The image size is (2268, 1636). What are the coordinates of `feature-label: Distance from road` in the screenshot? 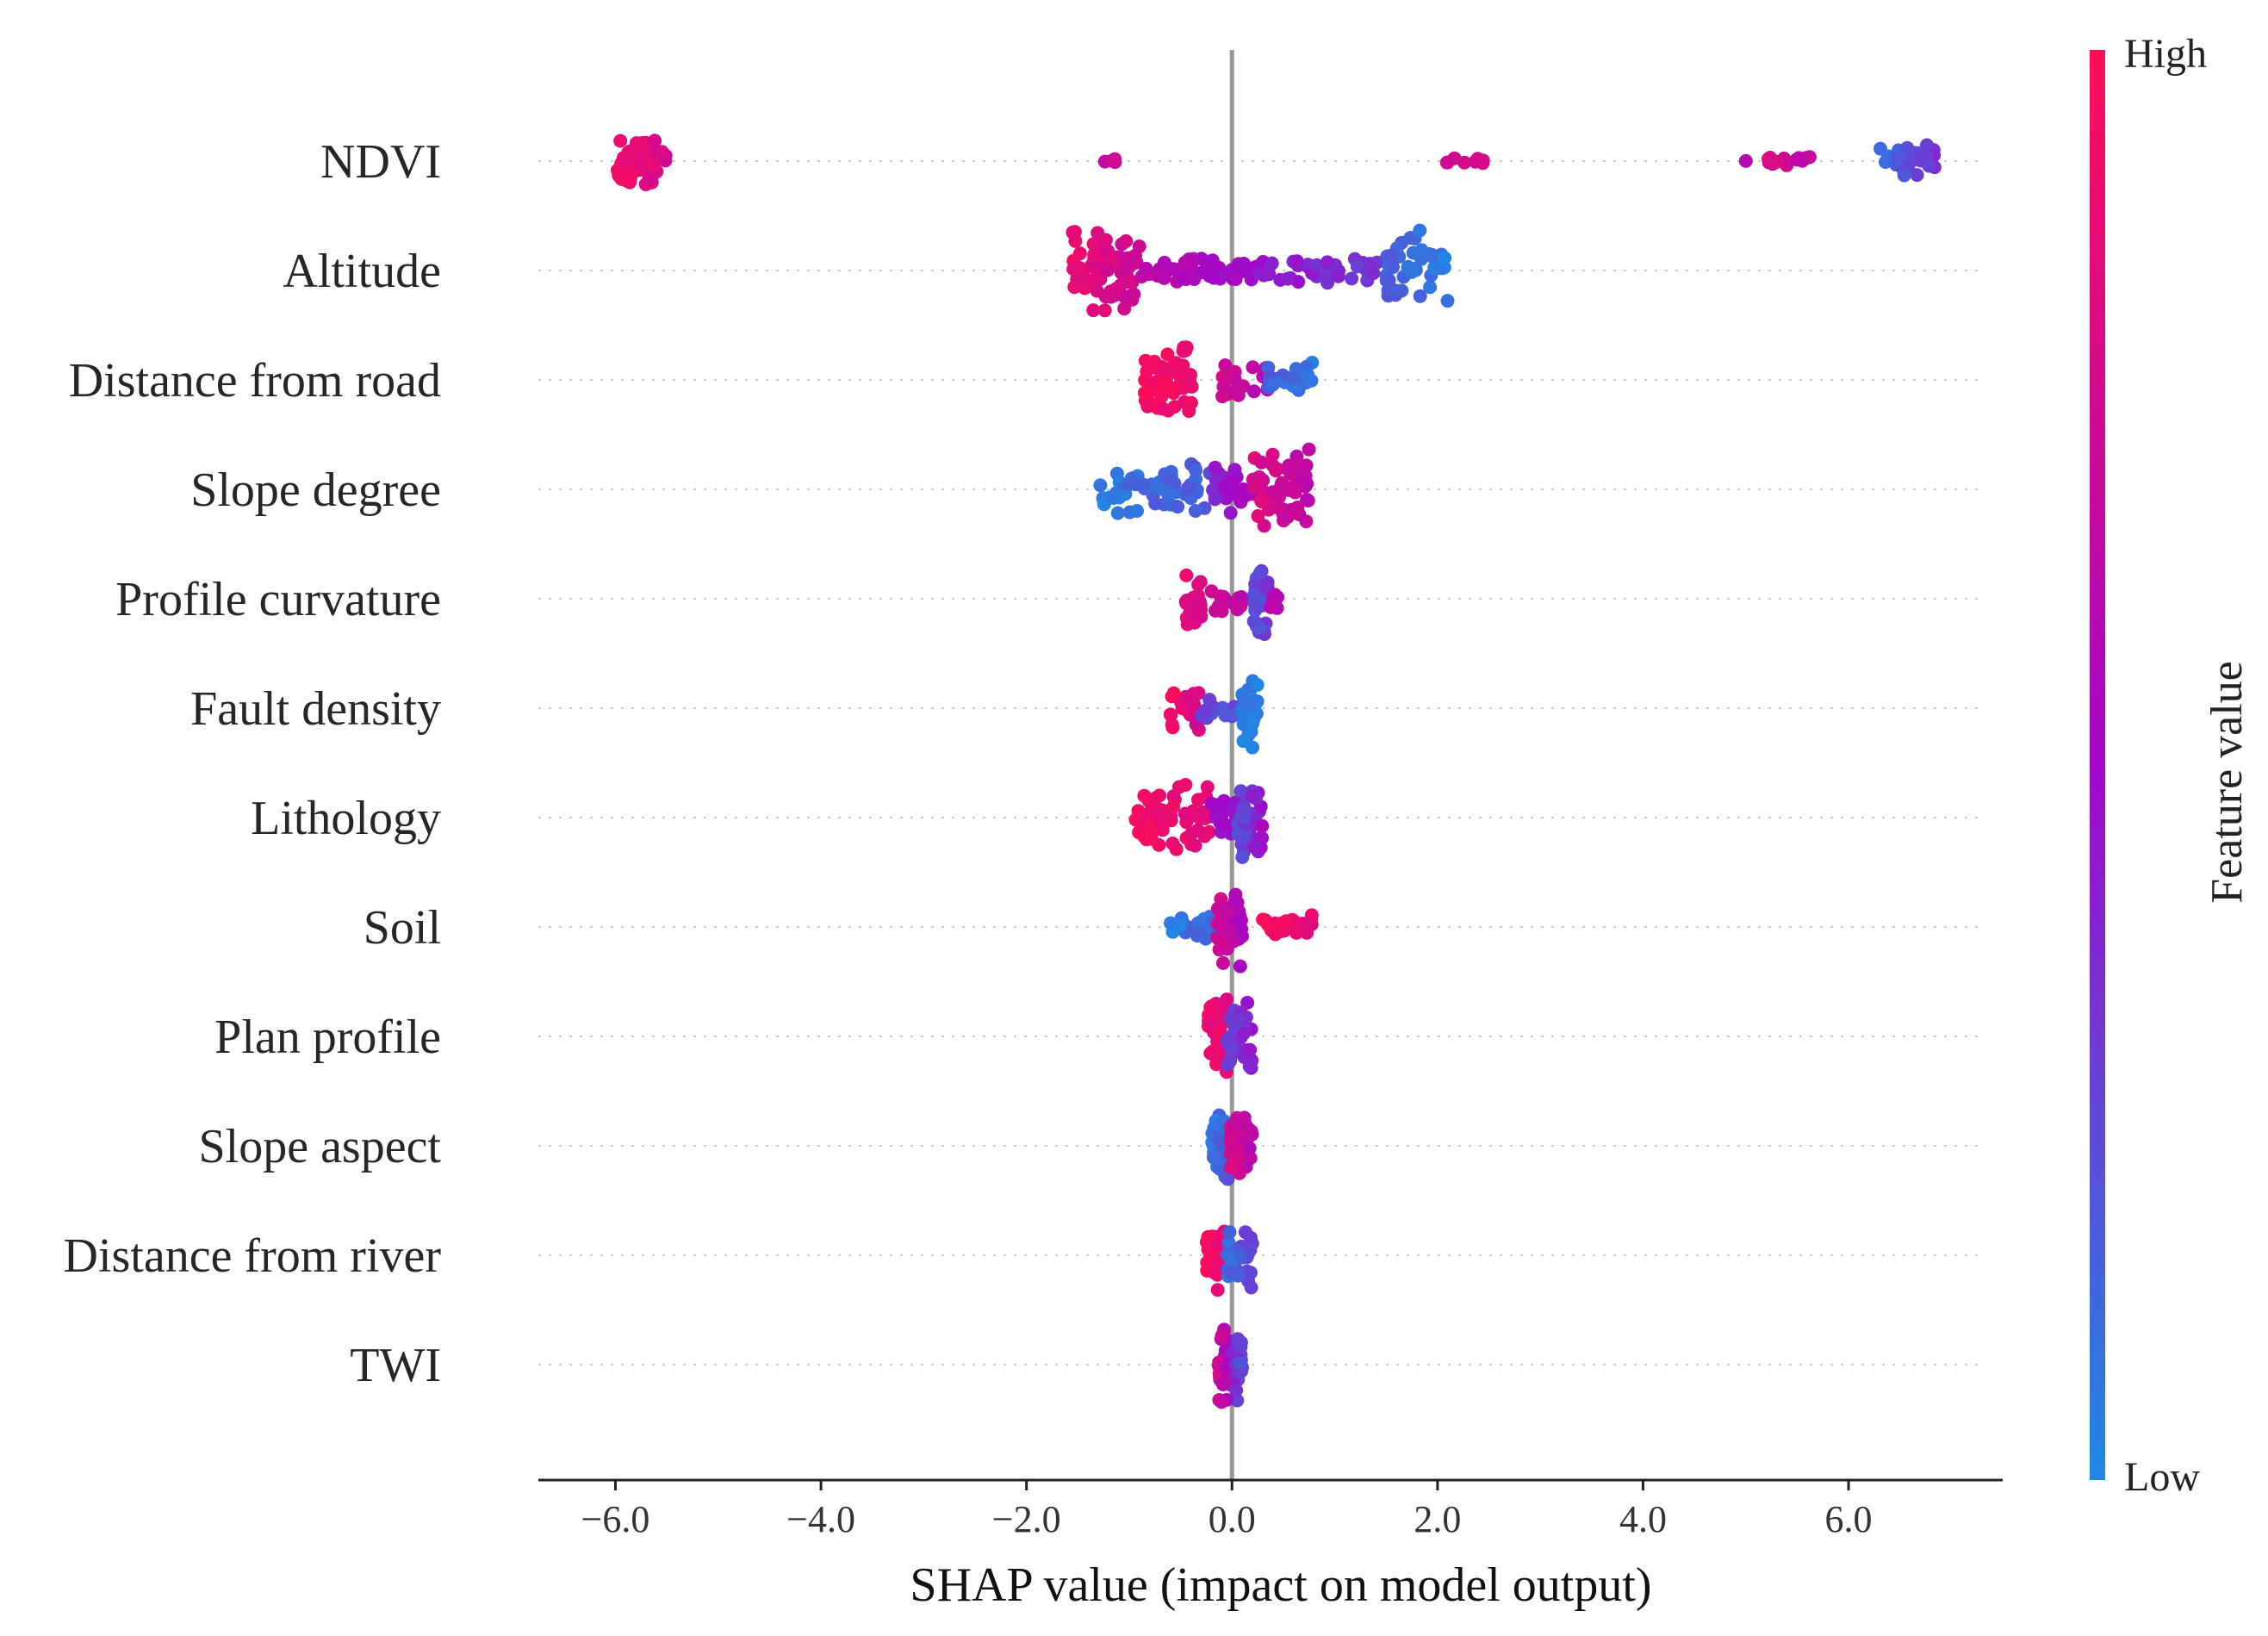 It's located at (255, 380).